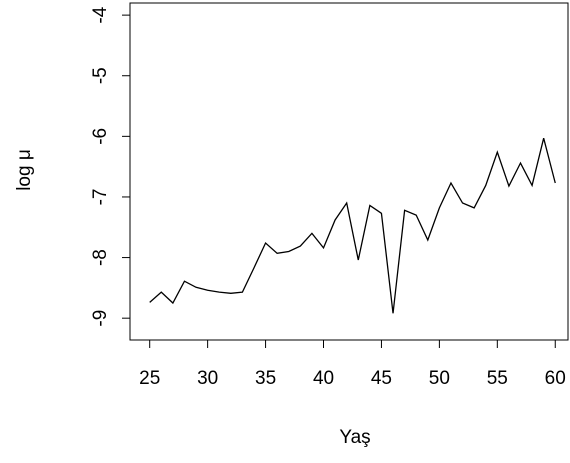 The height and width of the screenshot is (463, 570). What do you see at coordinates (100, 75) in the screenshot?
I see `y-tick-label: -5` at bounding box center [100, 75].